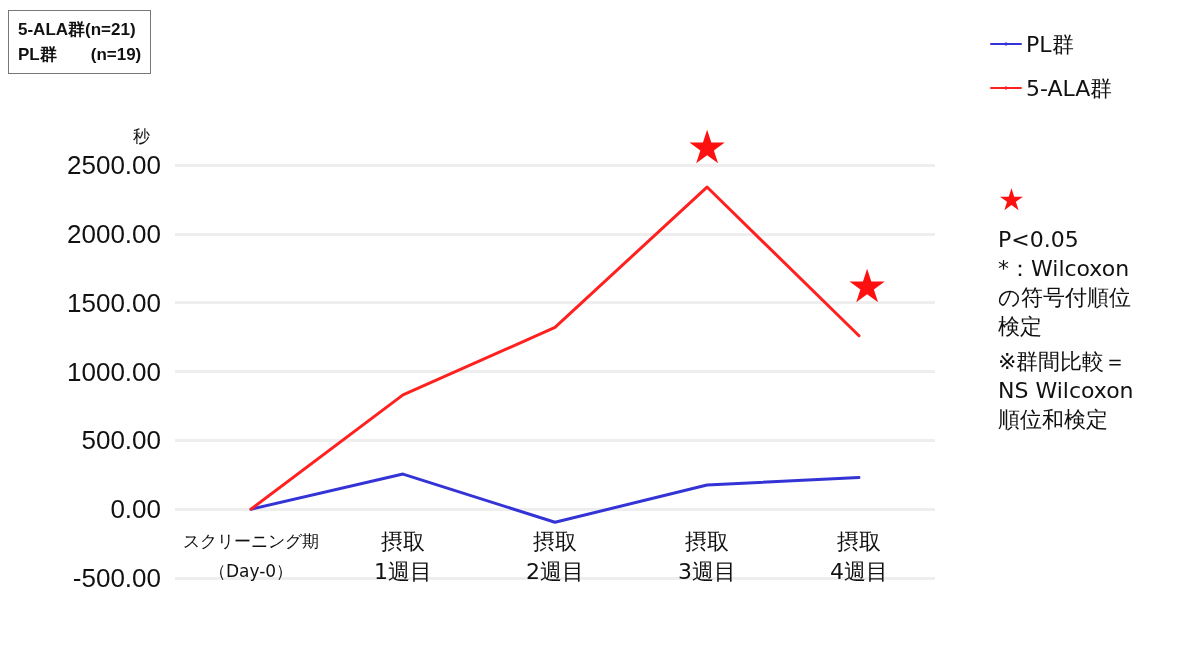 The height and width of the screenshot is (648, 1190). What do you see at coordinates (251, 556) in the screenshot?
I see `x-tick-label: スクリーニング期（Day-0）` at bounding box center [251, 556].